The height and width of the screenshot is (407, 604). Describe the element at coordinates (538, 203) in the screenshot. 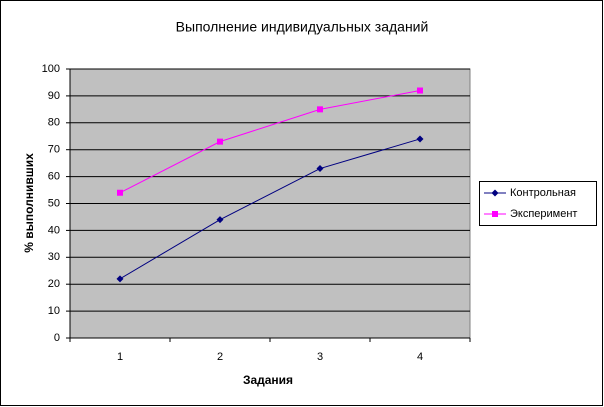

I see `legend-box` at that location.